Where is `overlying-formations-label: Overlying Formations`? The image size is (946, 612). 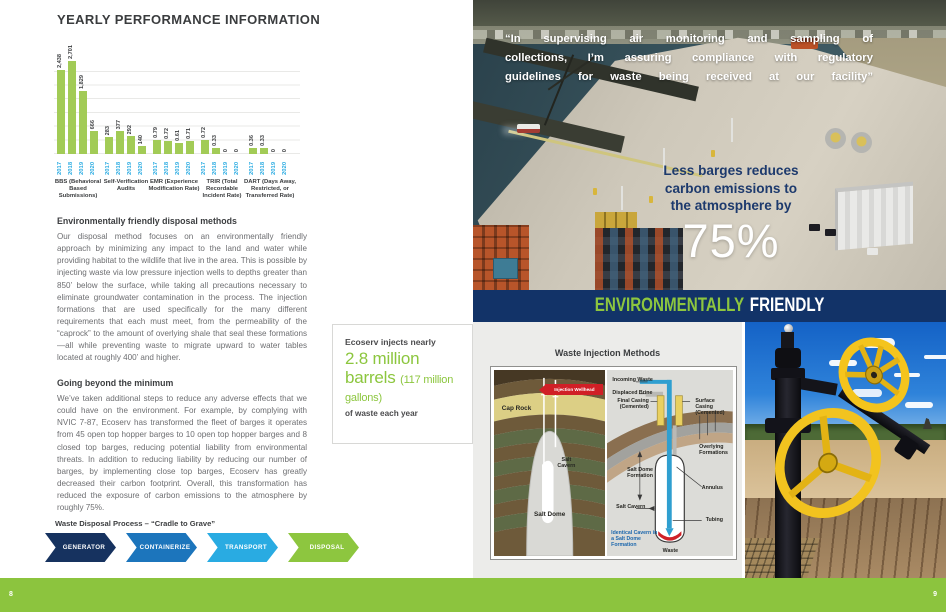 overlying-formations-label: Overlying Formations is located at coordinates (713, 450).